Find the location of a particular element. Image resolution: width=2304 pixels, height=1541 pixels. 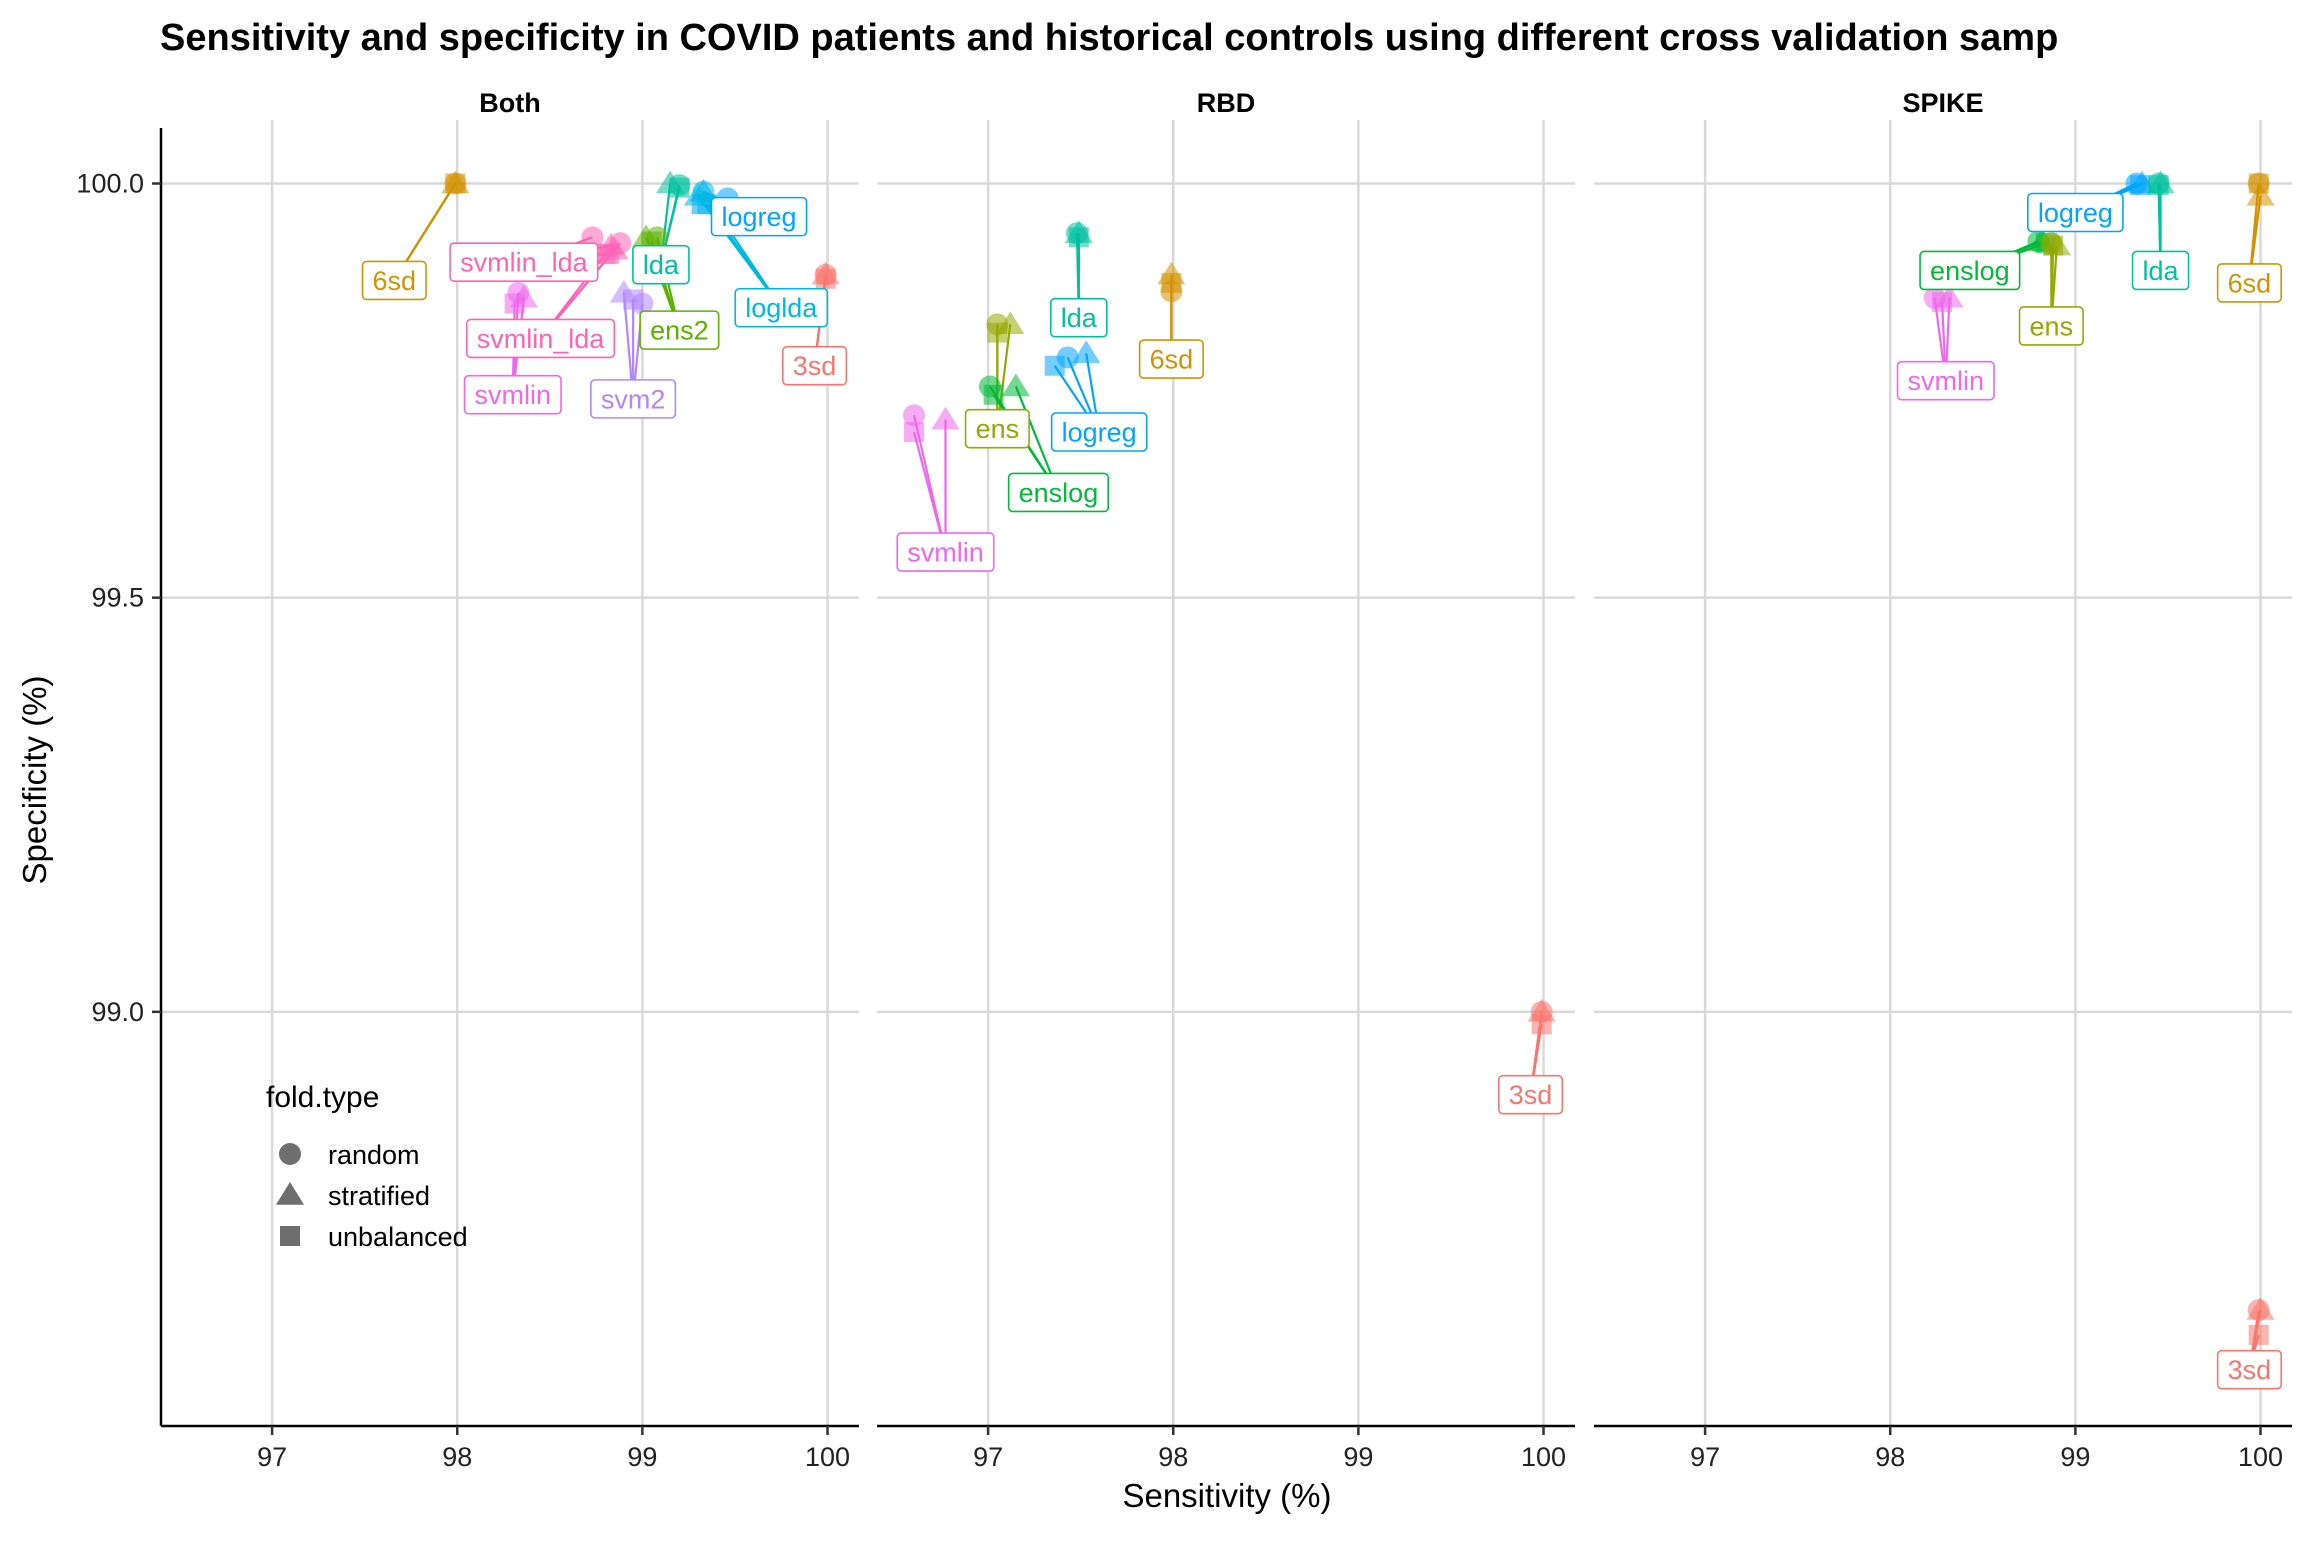

facet-strip-label: SPIKE is located at coordinates (1942, 103).